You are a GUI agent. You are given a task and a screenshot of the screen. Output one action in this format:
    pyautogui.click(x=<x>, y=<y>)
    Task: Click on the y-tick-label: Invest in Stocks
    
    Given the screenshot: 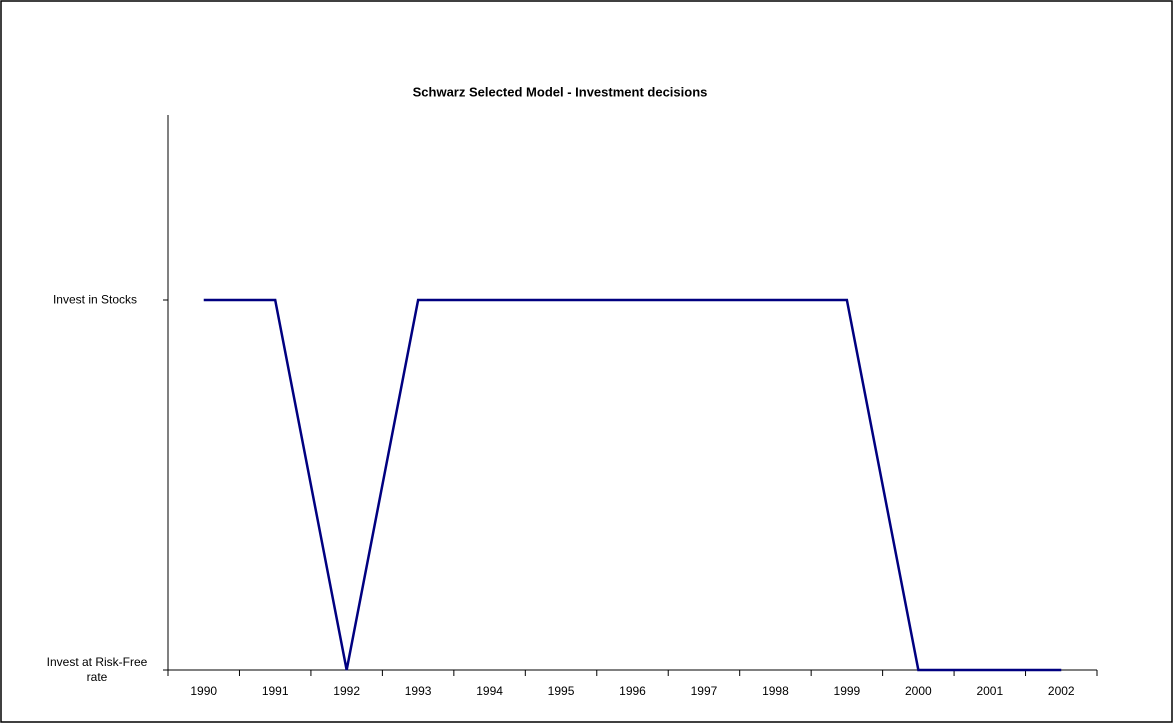 What is the action you would take?
    pyautogui.click(x=95, y=299)
    